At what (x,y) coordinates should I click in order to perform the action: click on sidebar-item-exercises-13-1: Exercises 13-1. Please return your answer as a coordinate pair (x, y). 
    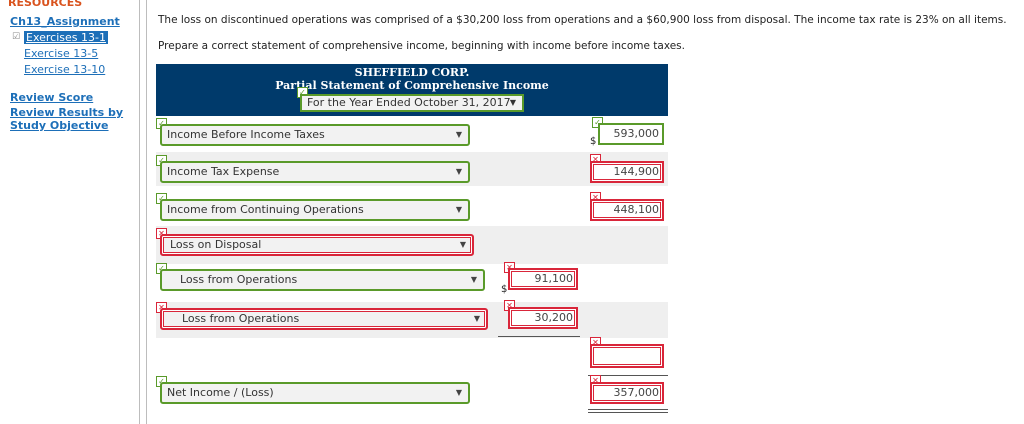
    Looking at the image, I should click on (66, 37).